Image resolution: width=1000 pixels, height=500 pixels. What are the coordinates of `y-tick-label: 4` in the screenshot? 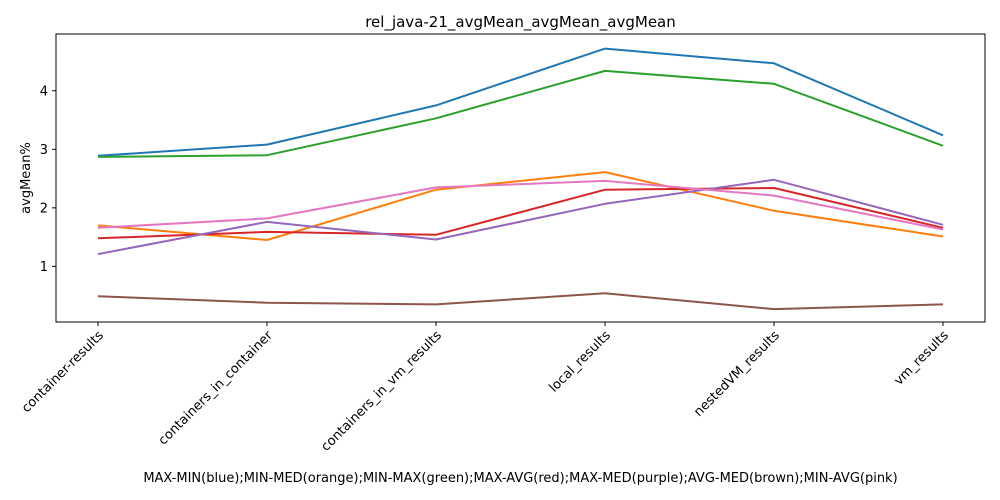 It's located at (44, 91).